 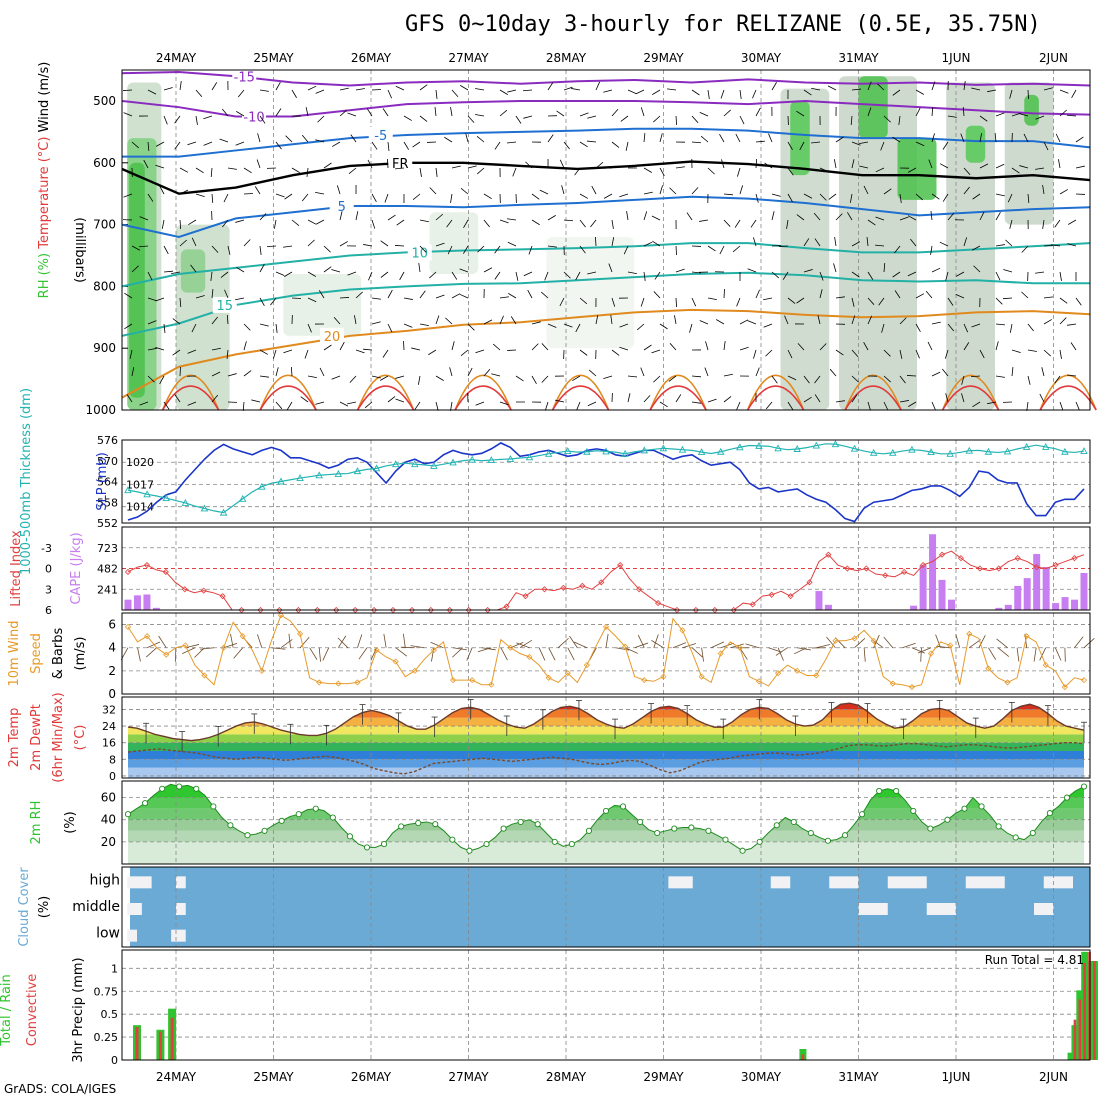 I want to click on rh-tick-label: 40, so click(x=108, y=820).